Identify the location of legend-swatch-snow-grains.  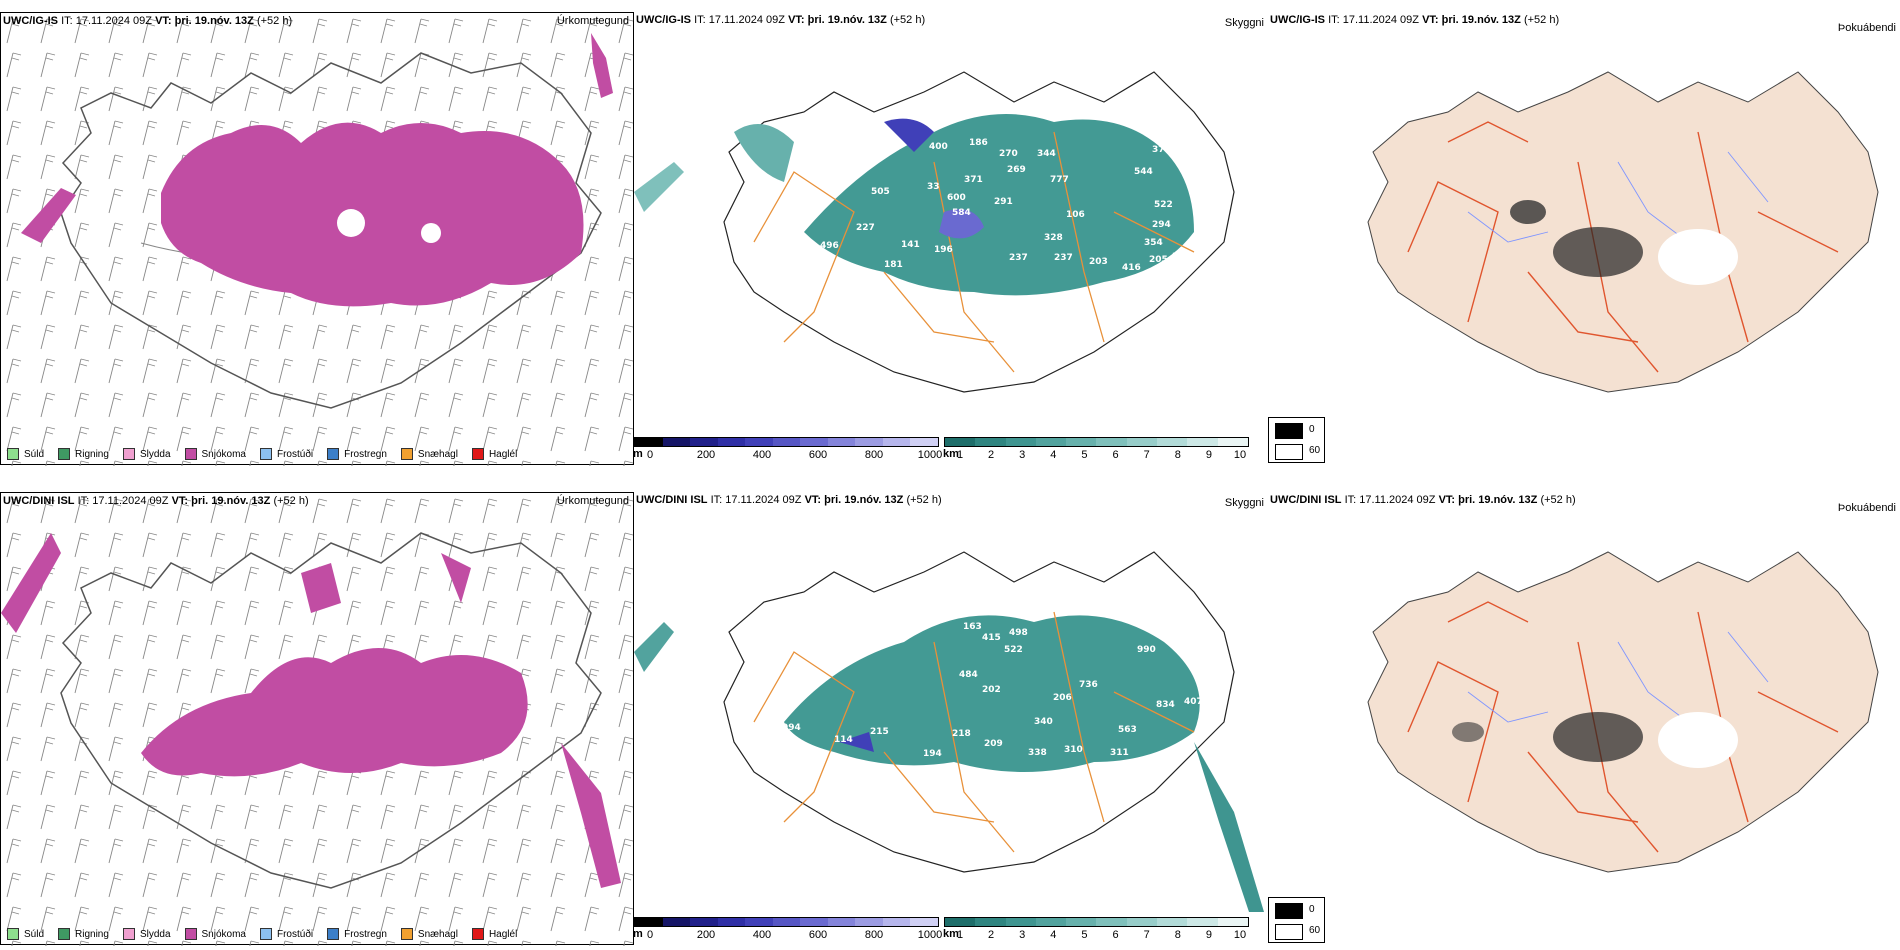
(406, 934).